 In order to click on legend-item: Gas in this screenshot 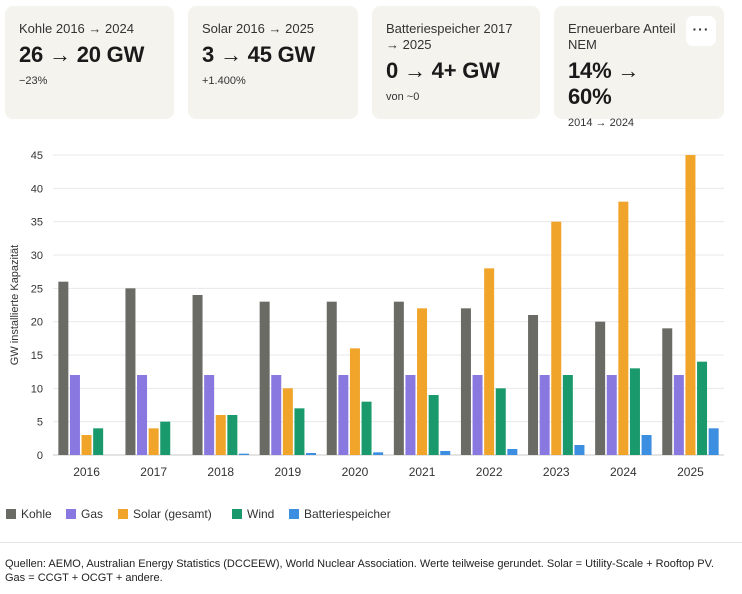, I will do `click(84, 514)`.